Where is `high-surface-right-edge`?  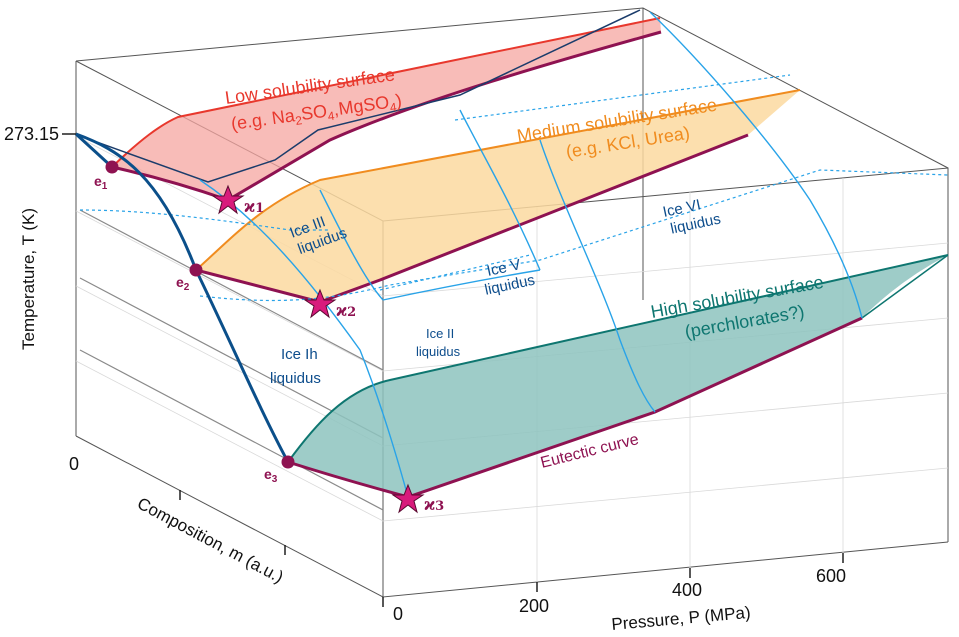 high-surface-right-edge is located at coordinates (905, 286).